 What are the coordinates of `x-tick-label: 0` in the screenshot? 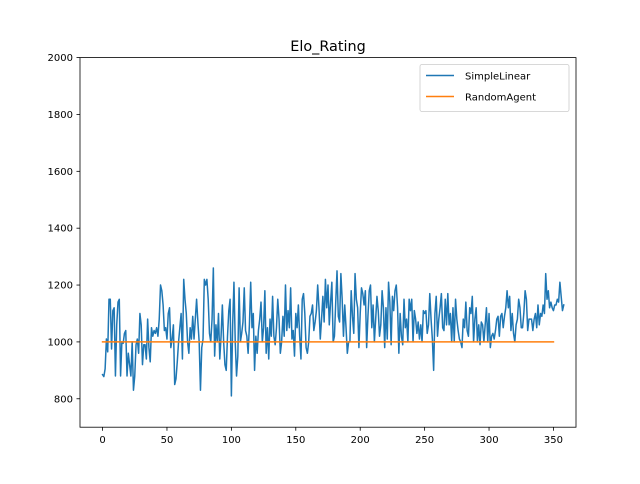 It's located at (102, 440).